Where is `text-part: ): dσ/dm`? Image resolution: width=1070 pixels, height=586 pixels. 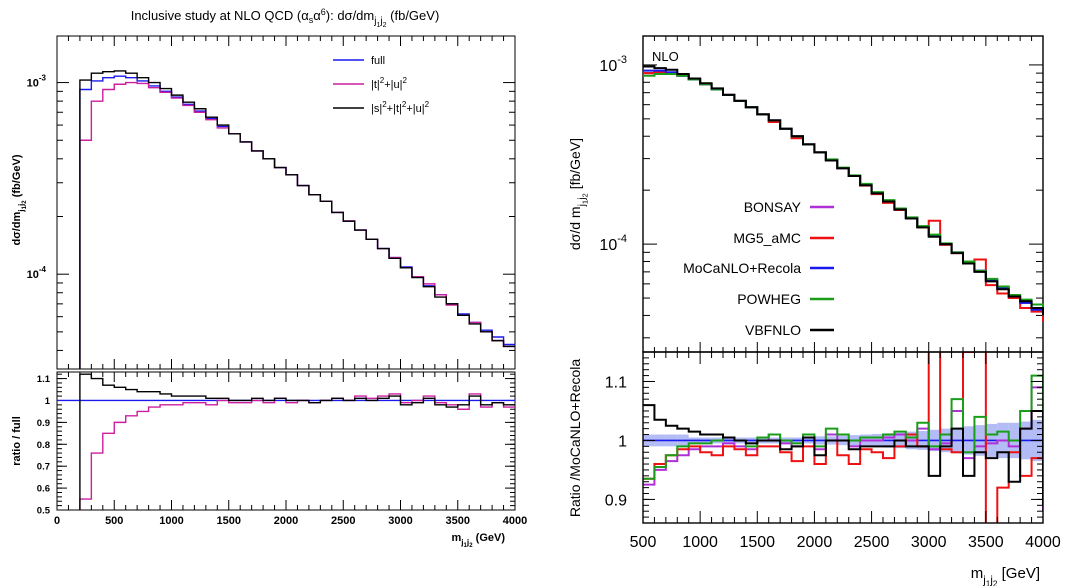 text-part: ): dσ/dm is located at coordinates (350, 15).